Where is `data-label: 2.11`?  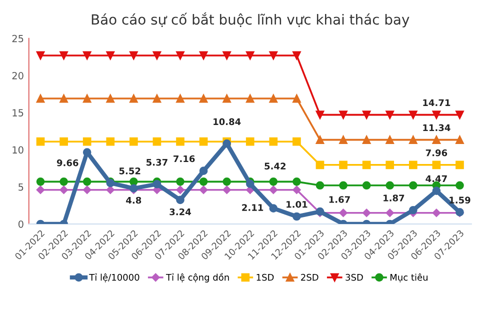
data-label: 2.11 is located at coordinates (253, 207).